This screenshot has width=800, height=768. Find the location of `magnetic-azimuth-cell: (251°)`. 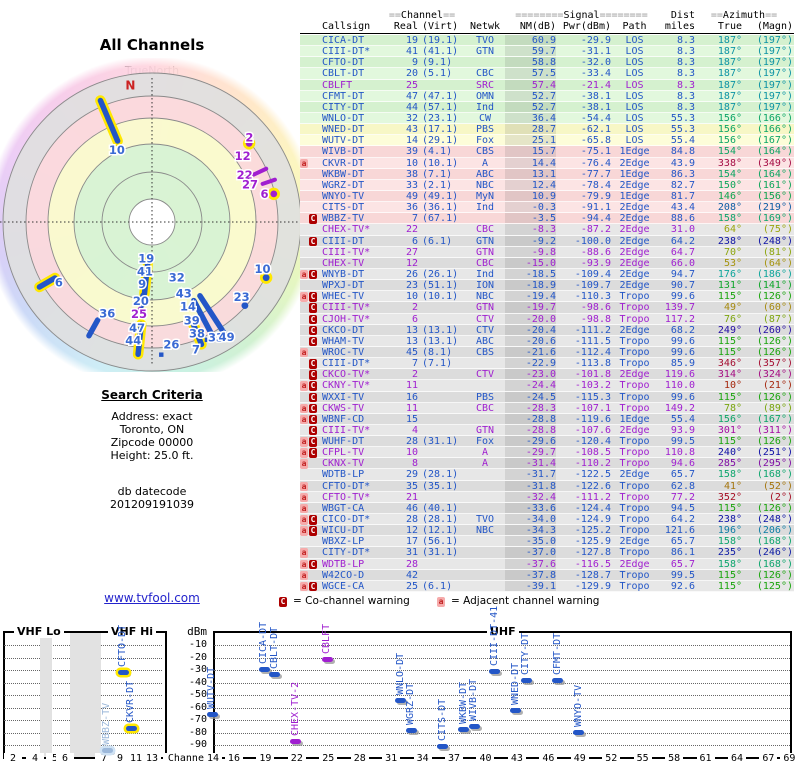

magnetic-azimuth-cell: (251°) is located at coordinates (774, 452).